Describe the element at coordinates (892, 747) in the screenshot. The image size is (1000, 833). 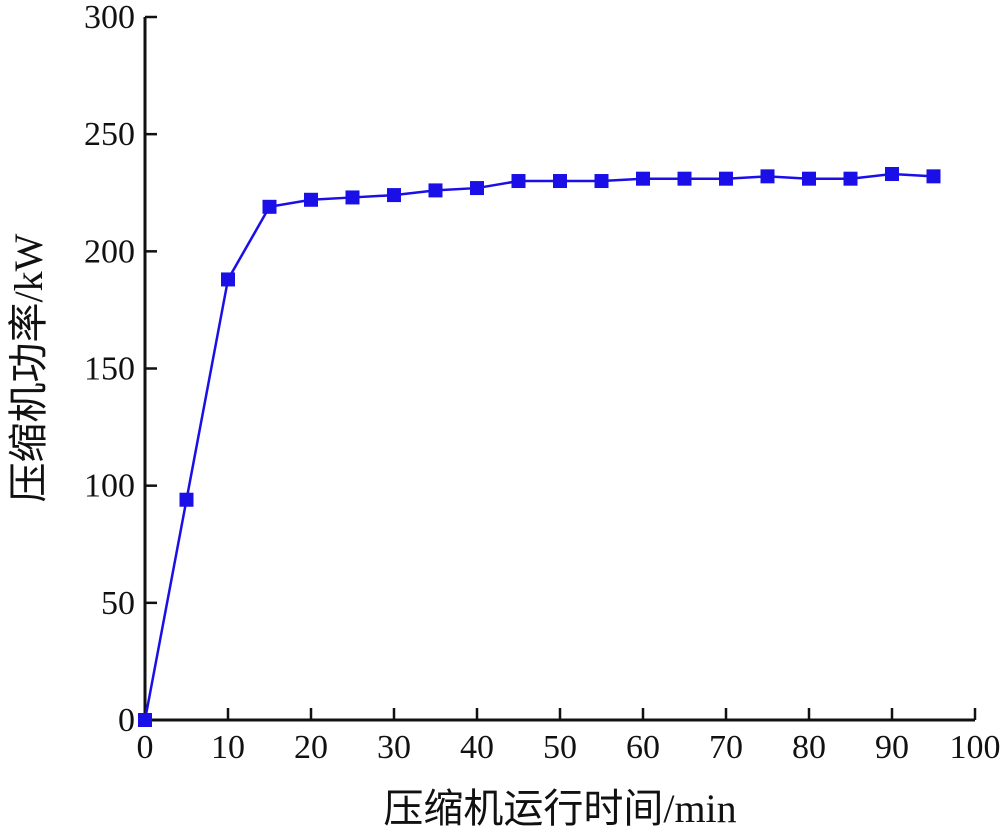
I see `x-tick-label: 90` at that location.